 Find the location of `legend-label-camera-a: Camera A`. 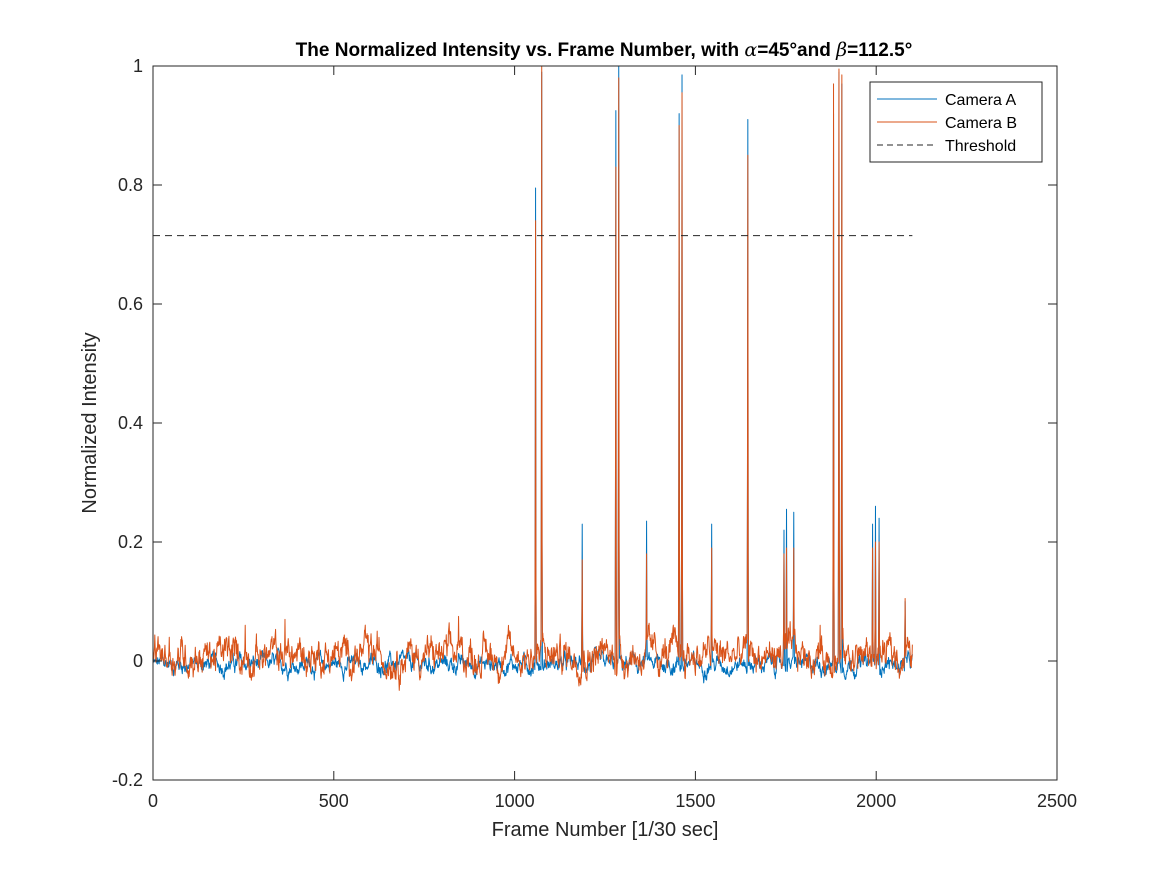

legend-label-camera-a: Camera A is located at coordinates (980, 100).